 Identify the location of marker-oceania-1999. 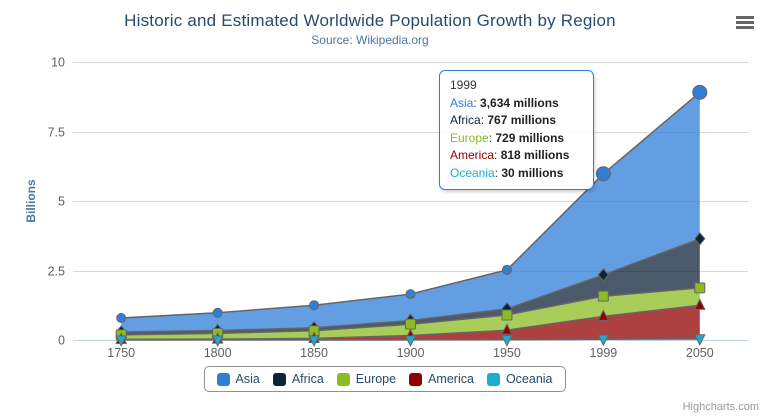
(603, 340).